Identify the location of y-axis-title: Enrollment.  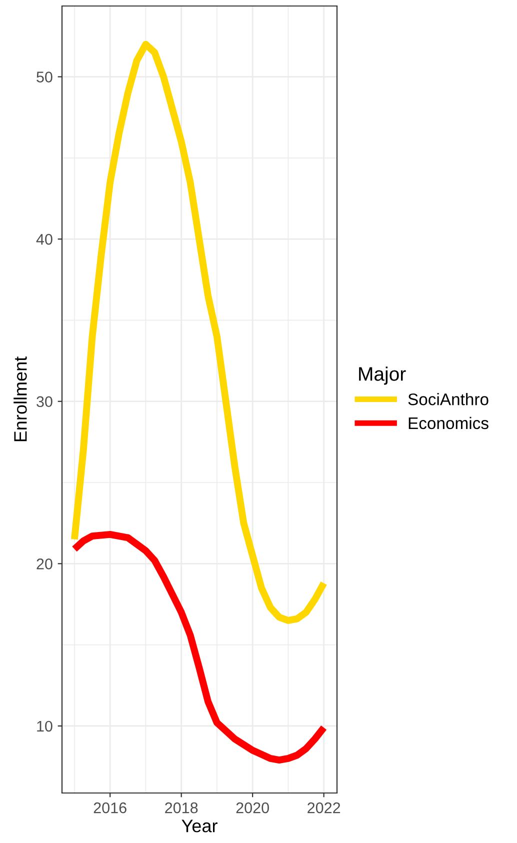
(20, 399).